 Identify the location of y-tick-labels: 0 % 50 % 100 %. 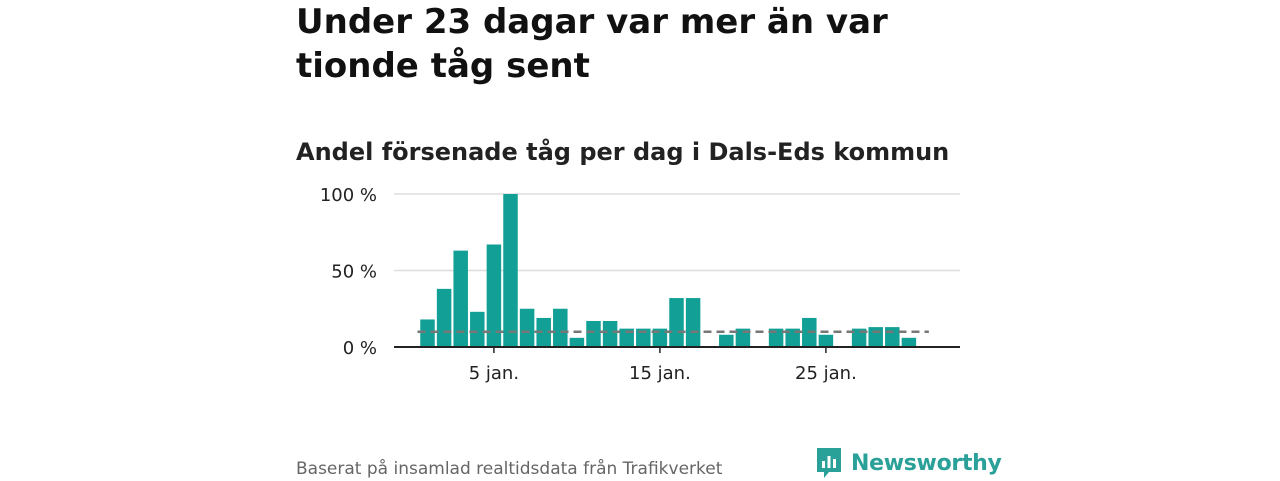
(348, 272).